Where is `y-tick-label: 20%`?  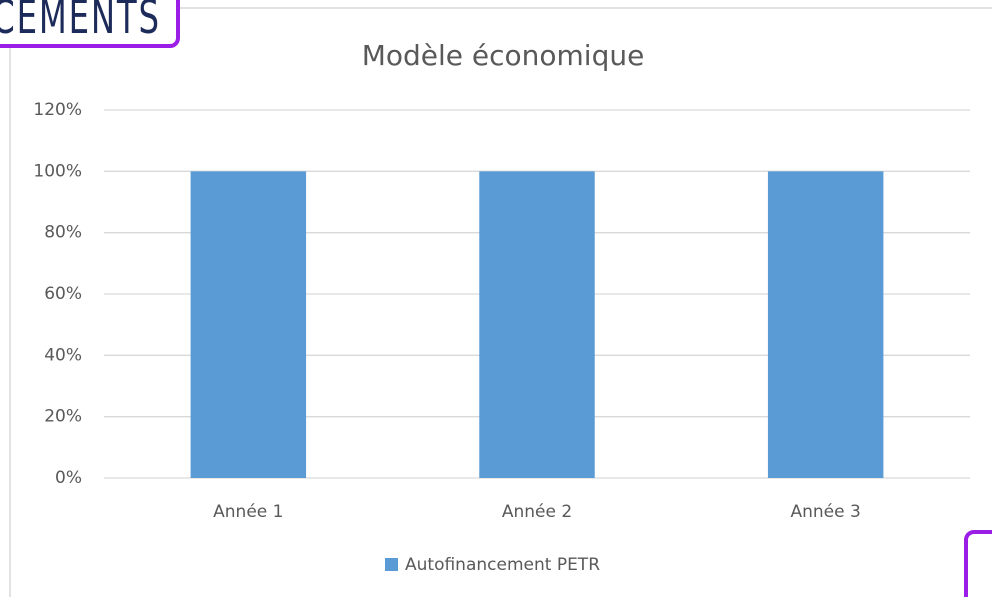 y-tick-label: 20% is located at coordinates (63, 417).